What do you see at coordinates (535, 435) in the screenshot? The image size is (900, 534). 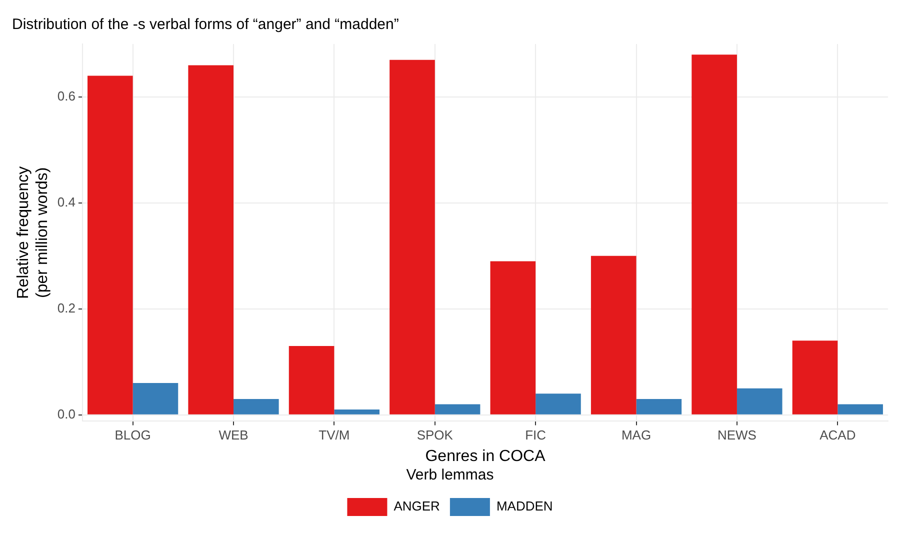 I see `x-tick-label: FIC` at bounding box center [535, 435].